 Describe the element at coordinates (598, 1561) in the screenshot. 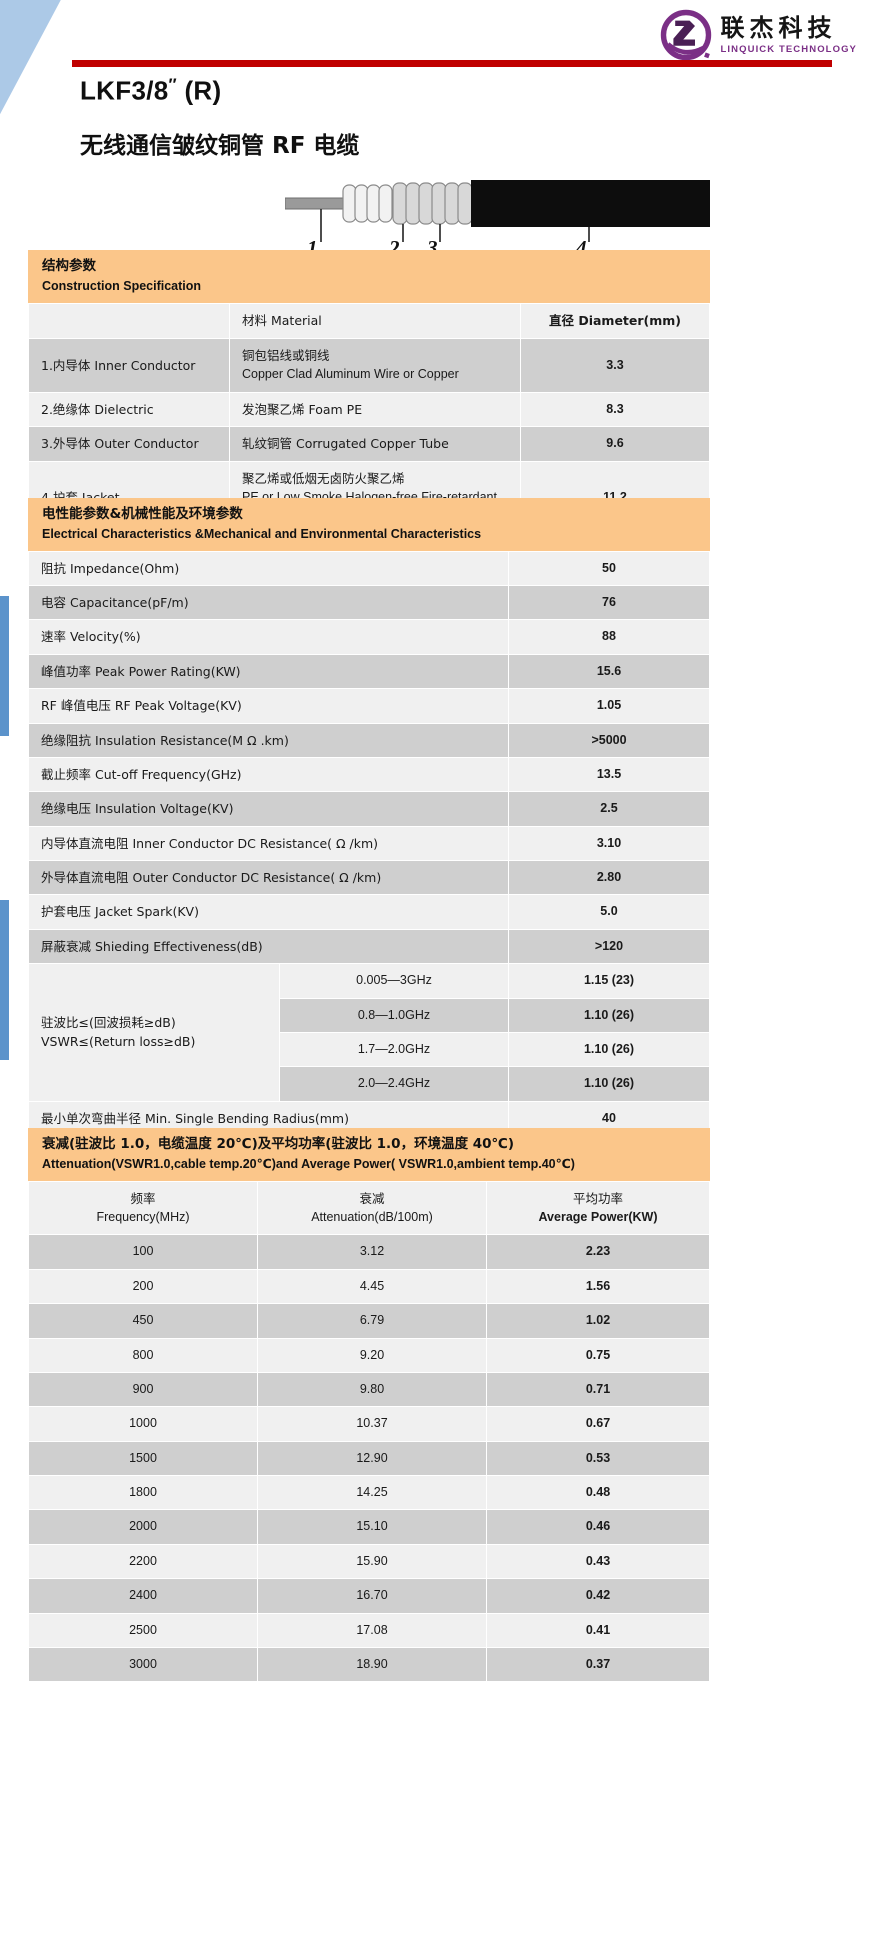

I see `cell-power: 0.43` at that location.